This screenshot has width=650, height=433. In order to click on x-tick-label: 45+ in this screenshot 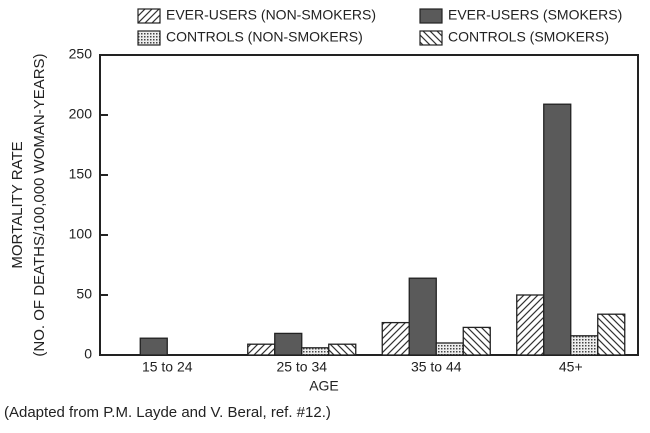, I will do `click(571, 367)`.